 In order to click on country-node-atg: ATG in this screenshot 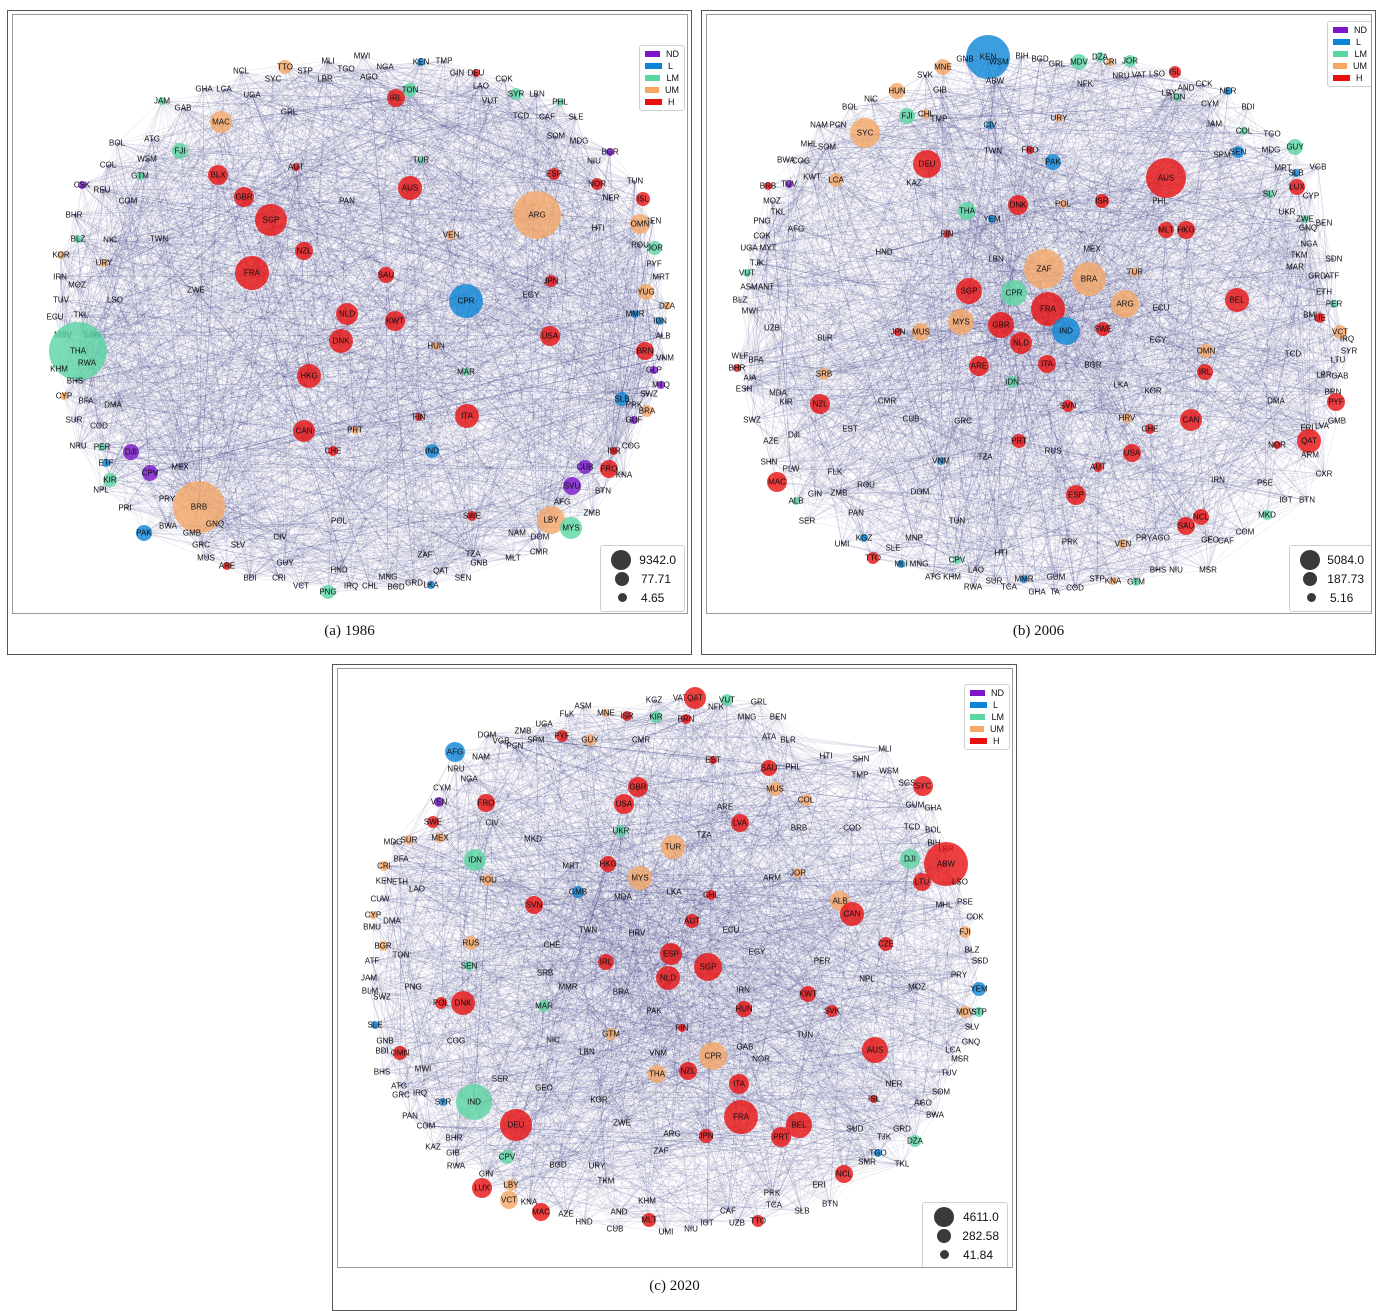, I will do `click(399, 1086)`.